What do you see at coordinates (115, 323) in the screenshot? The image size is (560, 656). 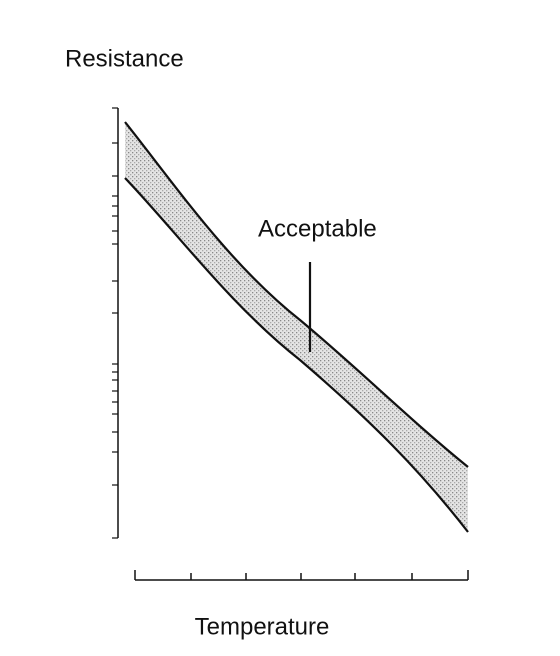 I see `y-axis` at bounding box center [115, 323].